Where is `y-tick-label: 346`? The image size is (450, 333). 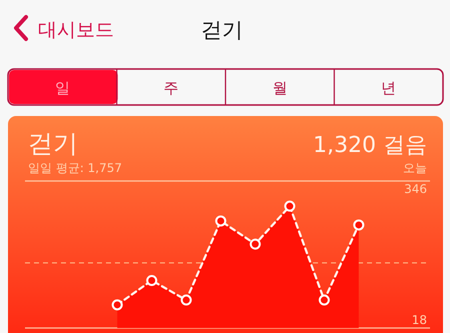 y-tick-label: 346 is located at coordinates (415, 189).